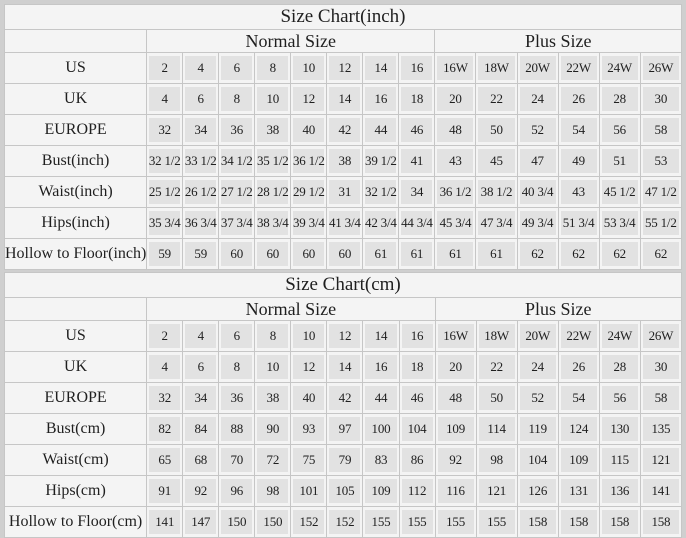 This screenshot has width=686, height=538. I want to click on size-cell: 4, so click(201, 68).